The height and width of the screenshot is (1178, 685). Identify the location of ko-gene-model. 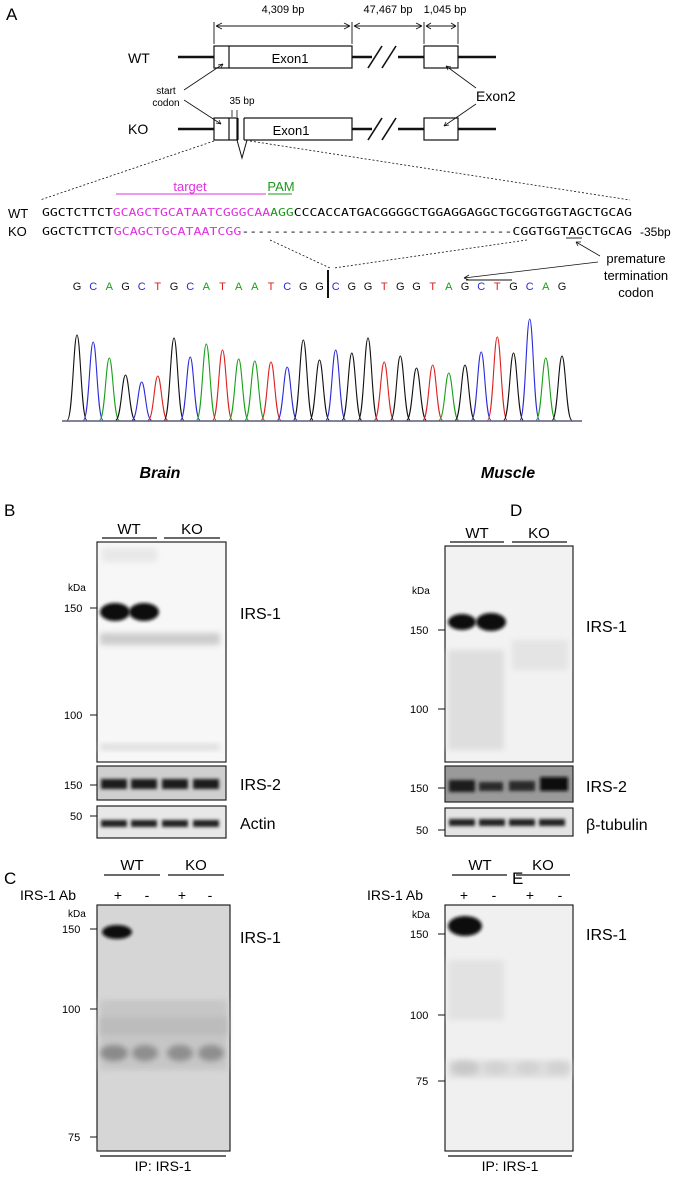
(337, 135).